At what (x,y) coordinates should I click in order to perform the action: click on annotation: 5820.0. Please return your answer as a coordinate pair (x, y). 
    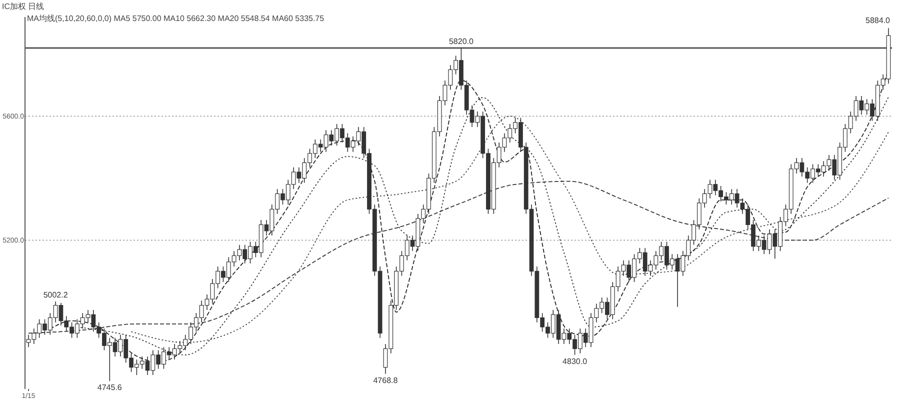
    Looking at the image, I should click on (461, 41).